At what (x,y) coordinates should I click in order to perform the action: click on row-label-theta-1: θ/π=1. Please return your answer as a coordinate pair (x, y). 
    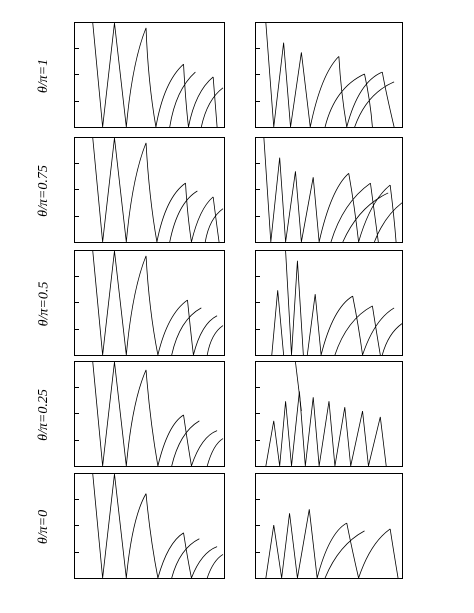
    Looking at the image, I should click on (44, 76).